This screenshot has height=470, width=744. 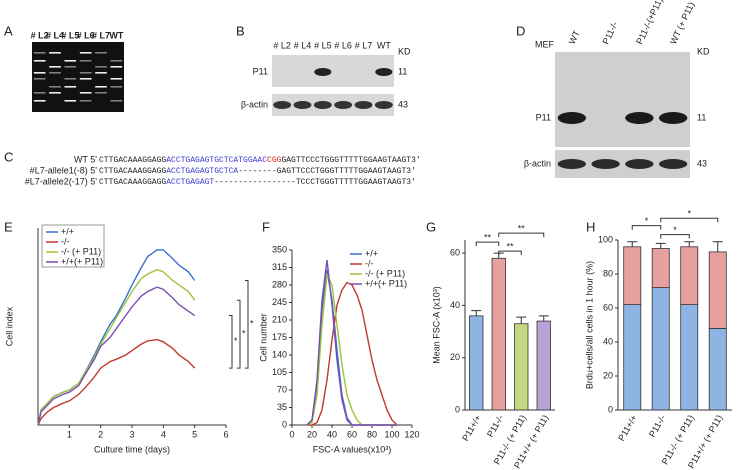 What do you see at coordinates (132, 449) in the screenshot?
I see `x-axis-label: Culture time (days)` at bounding box center [132, 449].